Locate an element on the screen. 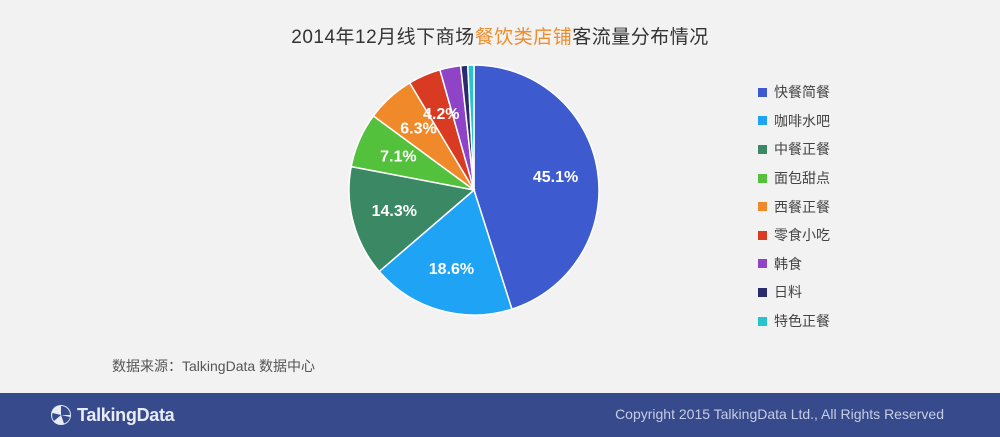 The width and height of the screenshot is (1000, 437). chart-title-highlight: 餐饮类店铺 is located at coordinates (523, 37).